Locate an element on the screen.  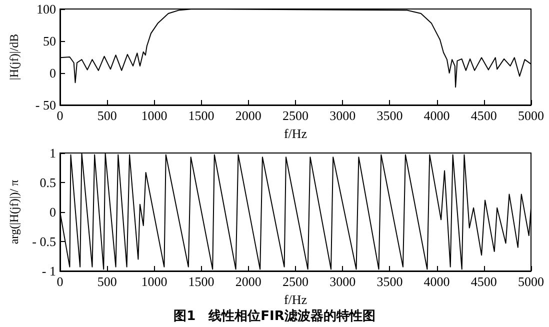
y-tick-label: 1 is located at coordinates (53, 153).